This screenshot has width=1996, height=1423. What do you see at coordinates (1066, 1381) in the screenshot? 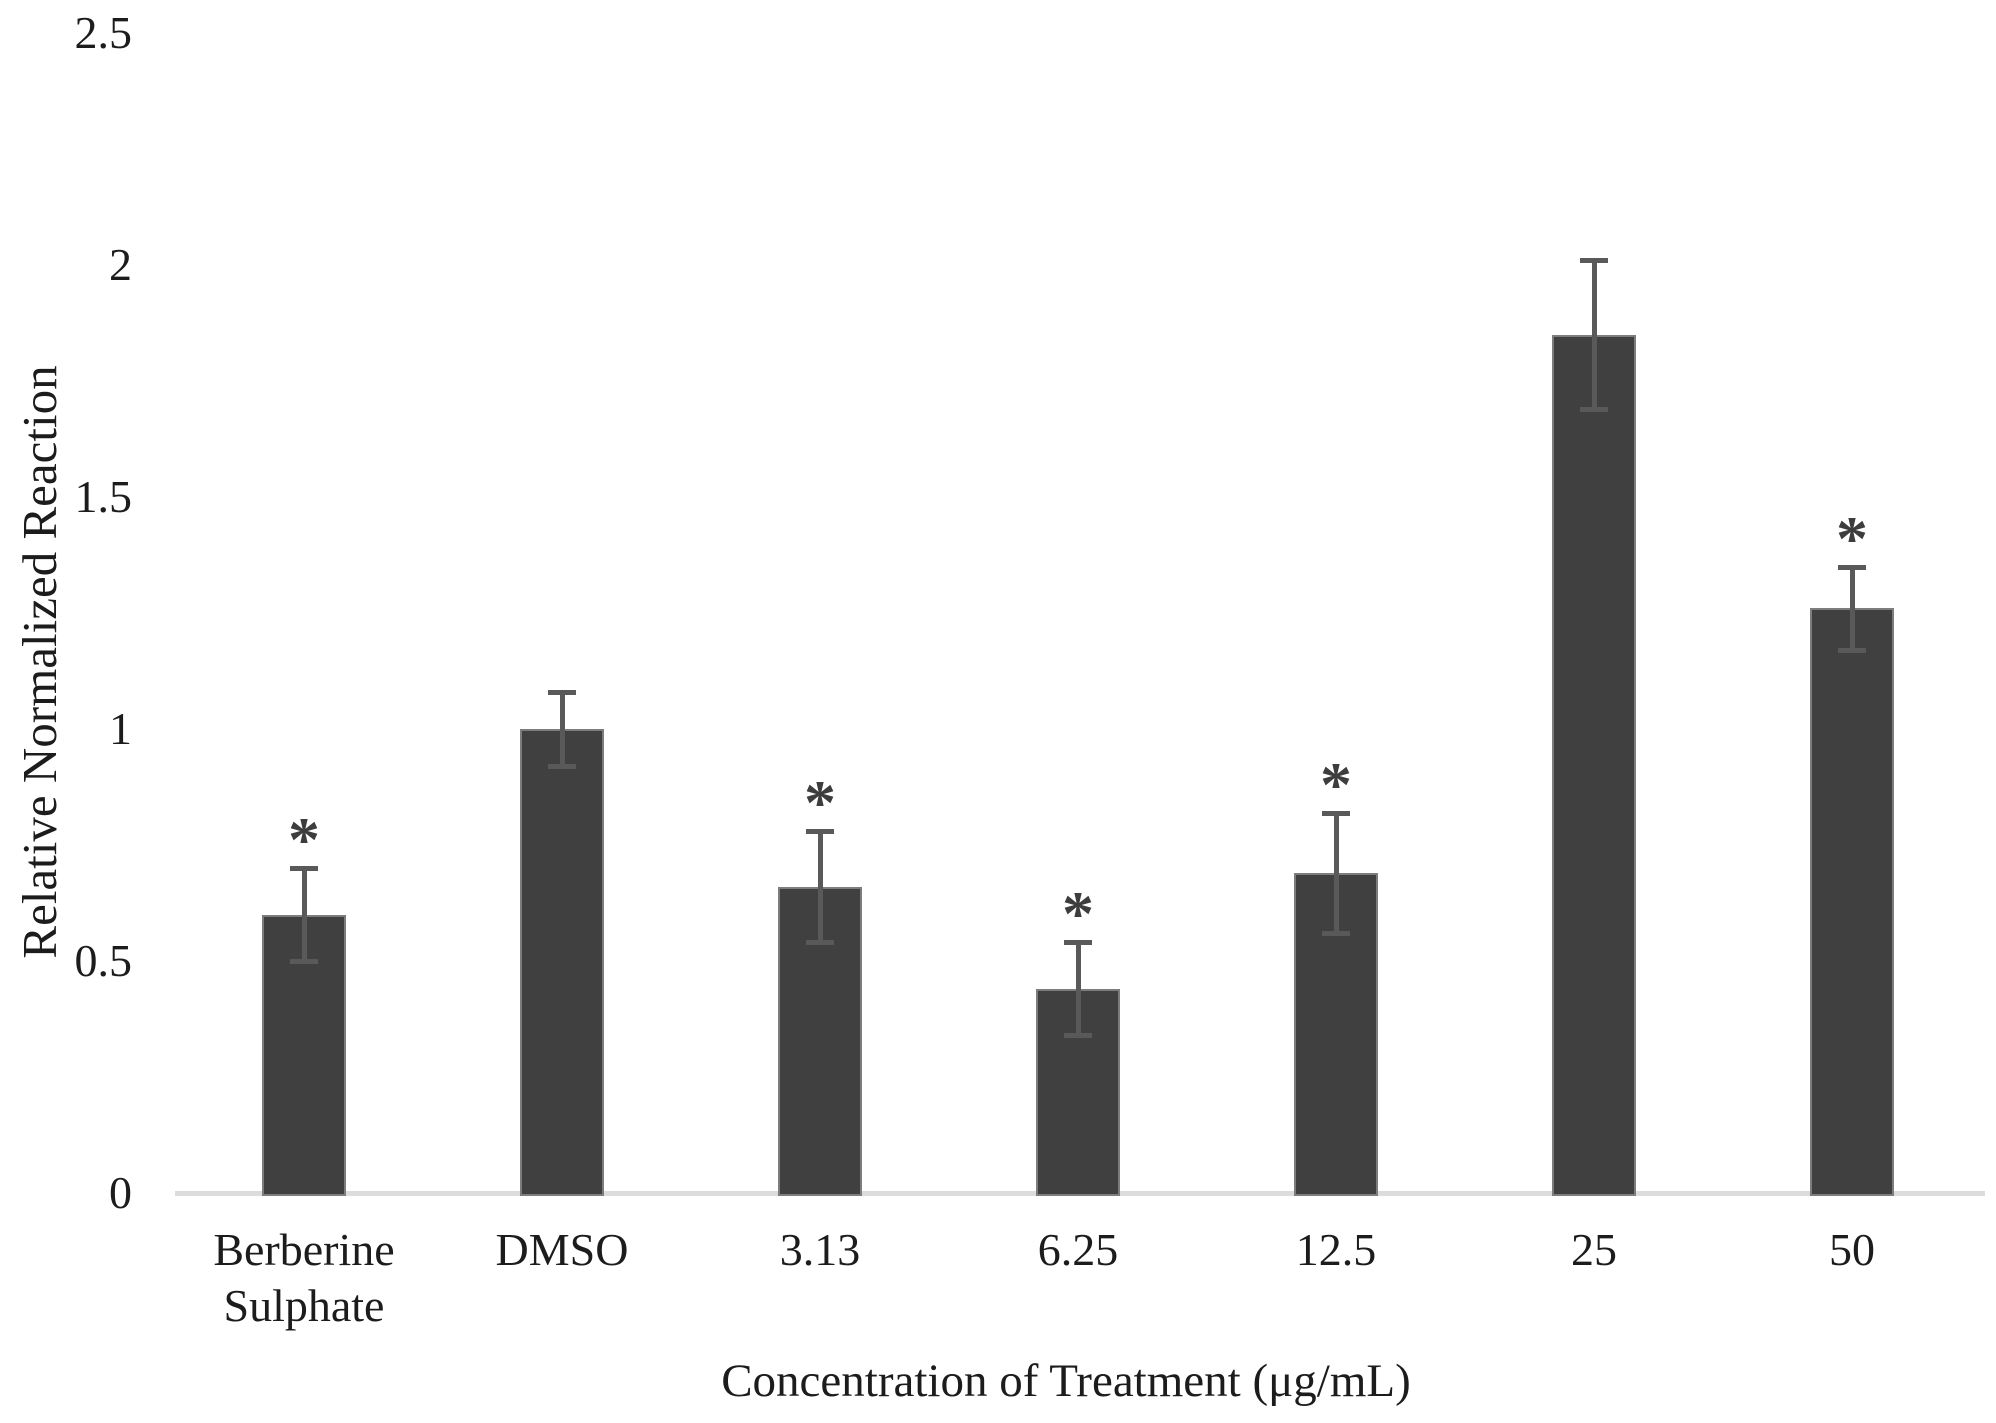
I see `x-axis-title: Concentration of Treatment (μg/mL)` at bounding box center [1066, 1381].